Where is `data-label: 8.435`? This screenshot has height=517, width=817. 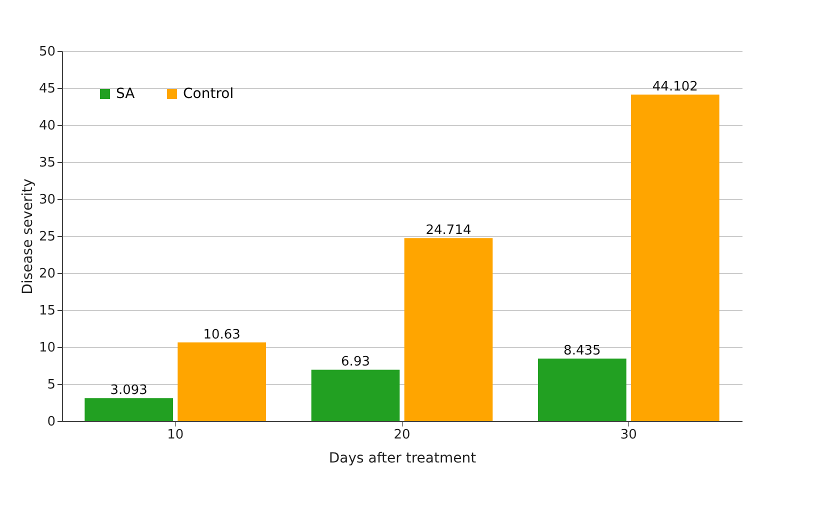 data-label: 8.435 is located at coordinates (582, 351).